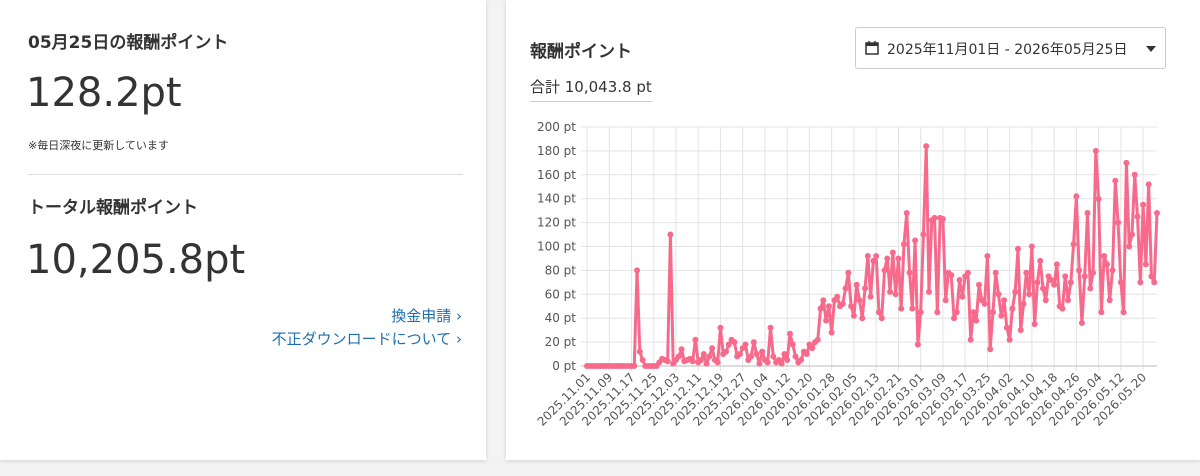  What do you see at coordinates (564, 366) in the screenshot?
I see `y-tick-label: 0 pt` at bounding box center [564, 366].